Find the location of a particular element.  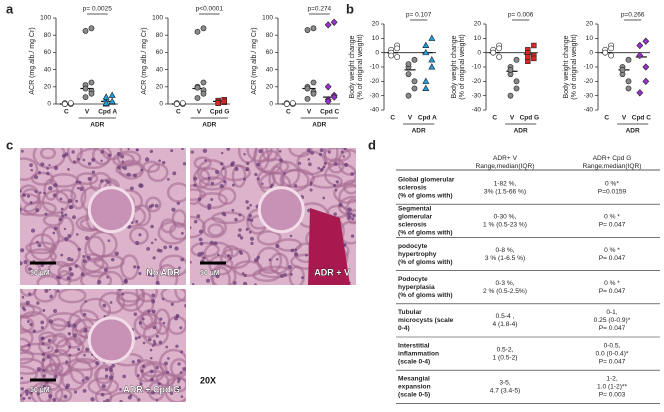

y-tick-label: -40 is located at coordinates (477, 110).